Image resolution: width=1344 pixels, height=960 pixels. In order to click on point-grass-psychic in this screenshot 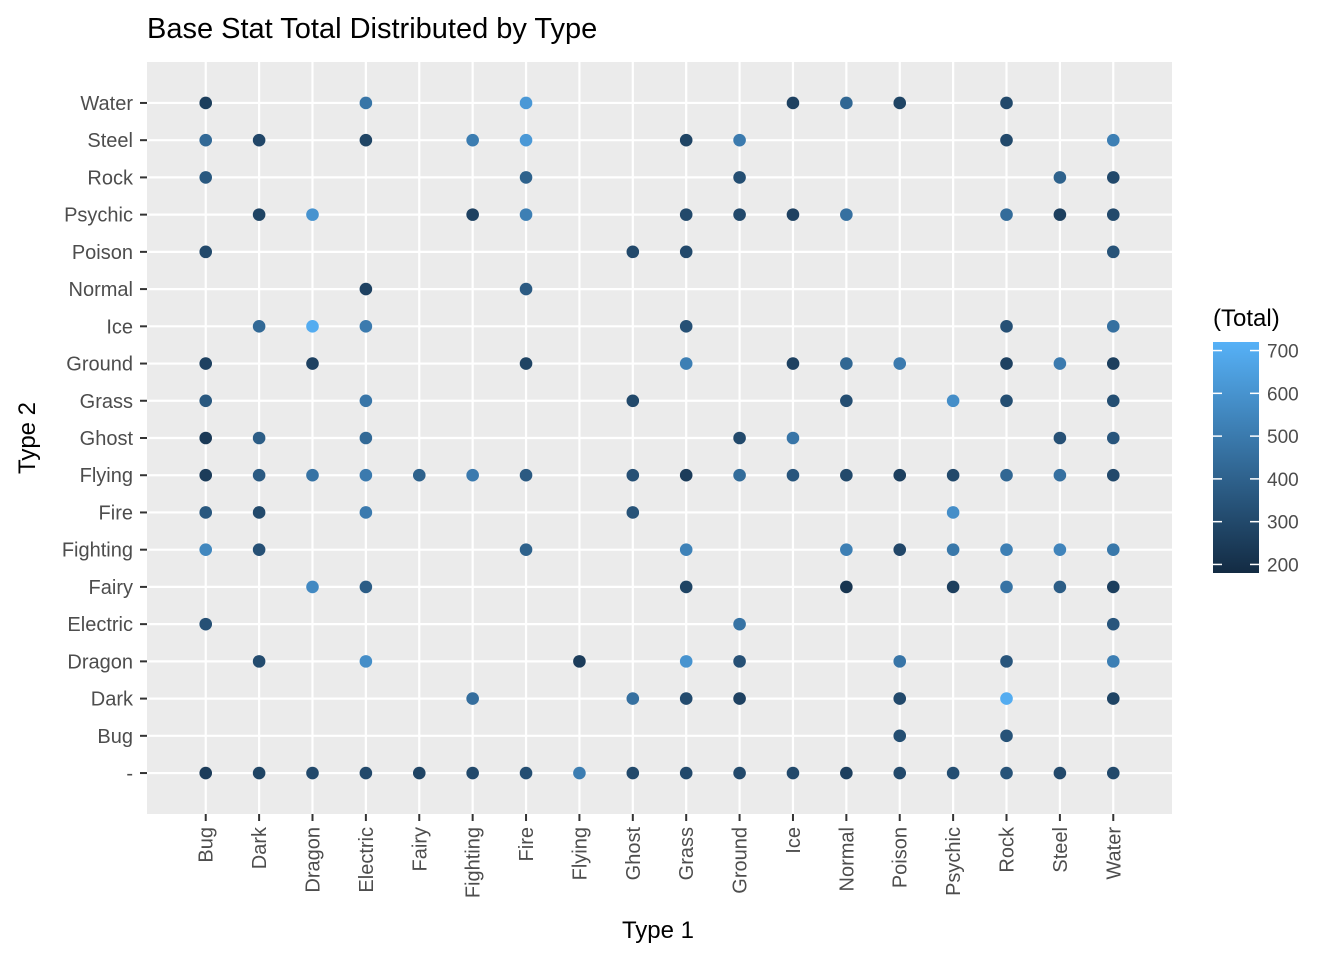, I will do `click(686, 214)`.